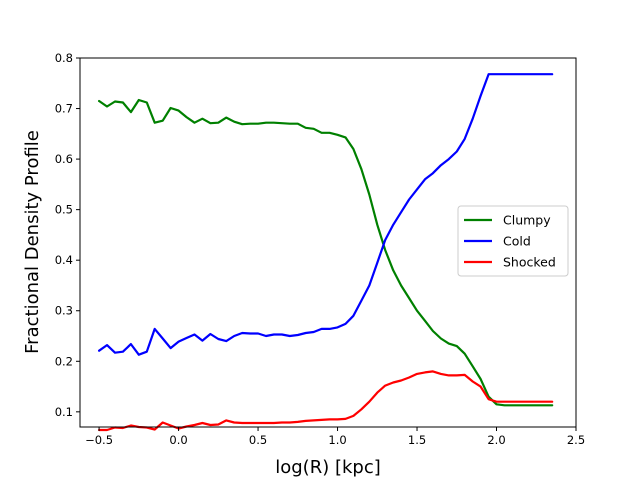  Describe the element at coordinates (64, 210) in the screenshot. I see `y-tick-label: 0.5` at that location.